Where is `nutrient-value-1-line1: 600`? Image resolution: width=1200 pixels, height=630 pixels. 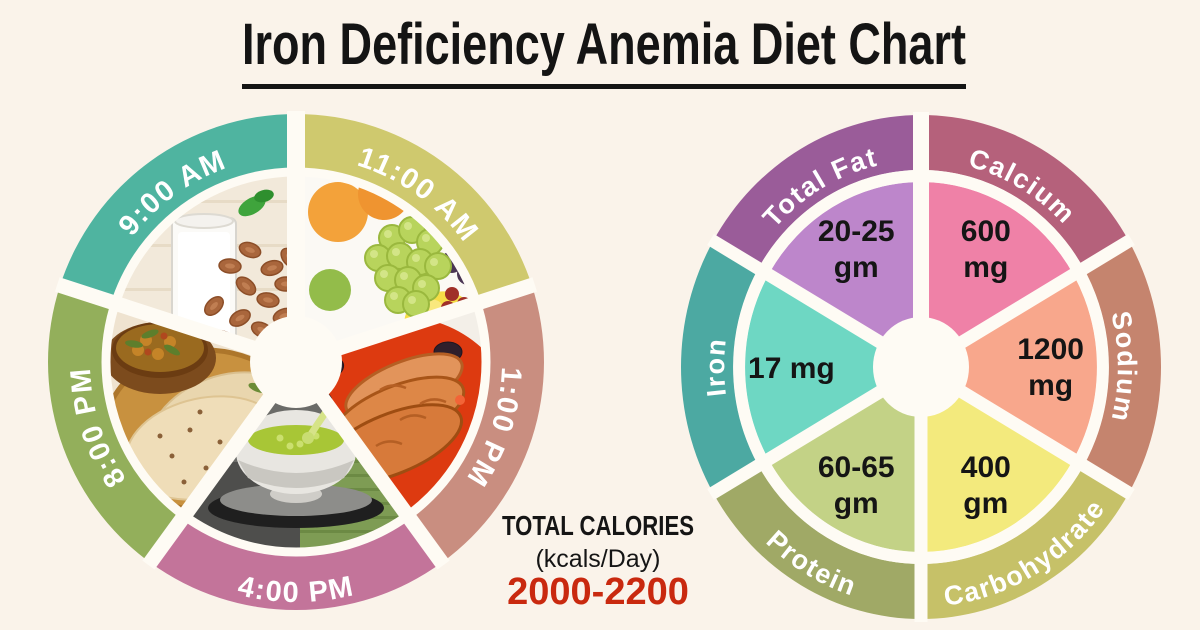
nutrient-value-1-line1: 600 is located at coordinates (986, 231).